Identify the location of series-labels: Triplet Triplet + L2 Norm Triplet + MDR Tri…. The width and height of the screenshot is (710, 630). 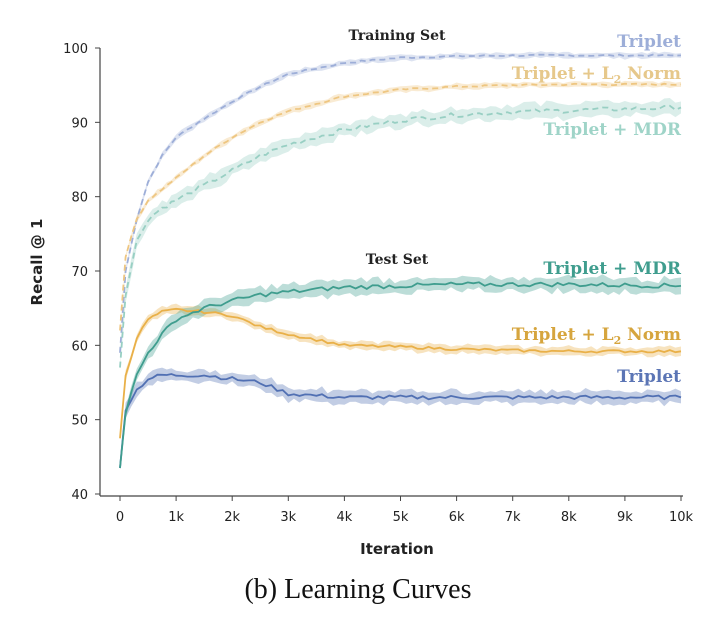
(597, 209).